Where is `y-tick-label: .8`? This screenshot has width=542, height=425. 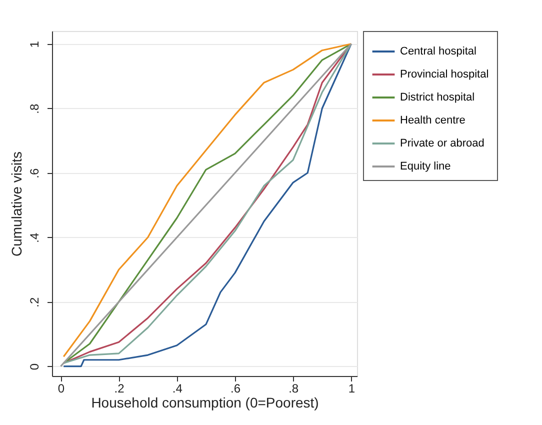
y-tick-label: .8 is located at coordinates (35, 109).